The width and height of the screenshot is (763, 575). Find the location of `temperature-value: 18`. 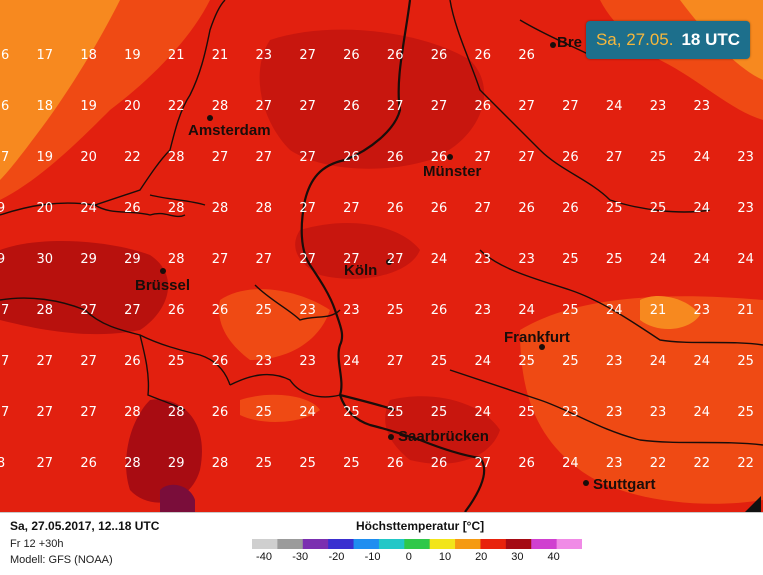

temperature-value: 18 is located at coordinates (88, 55).